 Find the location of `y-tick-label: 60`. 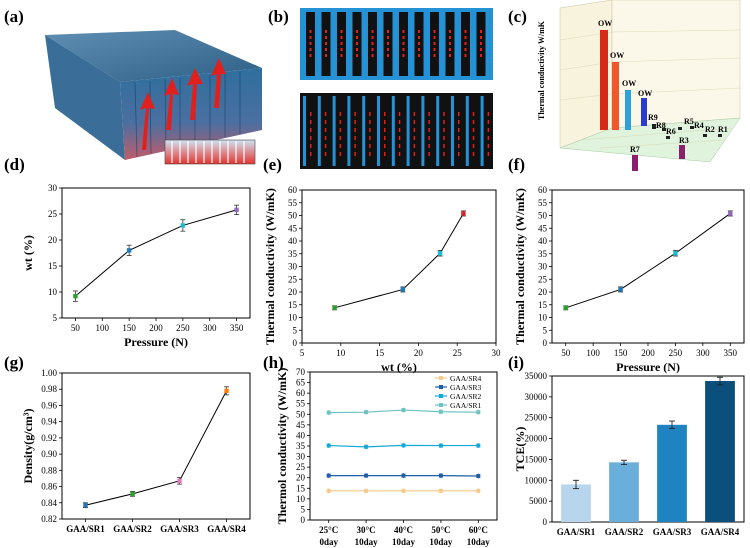

y-tick-label: 60 is located at coordinates (293, 190).